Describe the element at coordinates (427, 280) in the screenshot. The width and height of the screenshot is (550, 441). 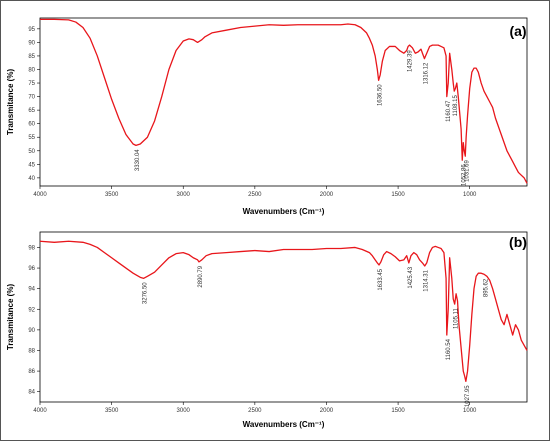
I see `peak-label: 1314.31` at that location.